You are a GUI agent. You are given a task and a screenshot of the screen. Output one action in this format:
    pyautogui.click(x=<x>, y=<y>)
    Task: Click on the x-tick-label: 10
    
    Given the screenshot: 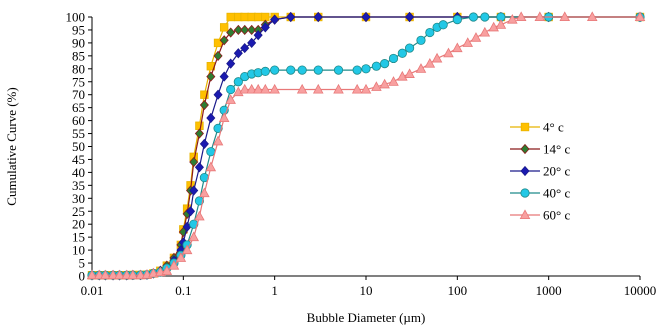 What is the action you would take?
    pyautogui.click(x=366, y=290)
    